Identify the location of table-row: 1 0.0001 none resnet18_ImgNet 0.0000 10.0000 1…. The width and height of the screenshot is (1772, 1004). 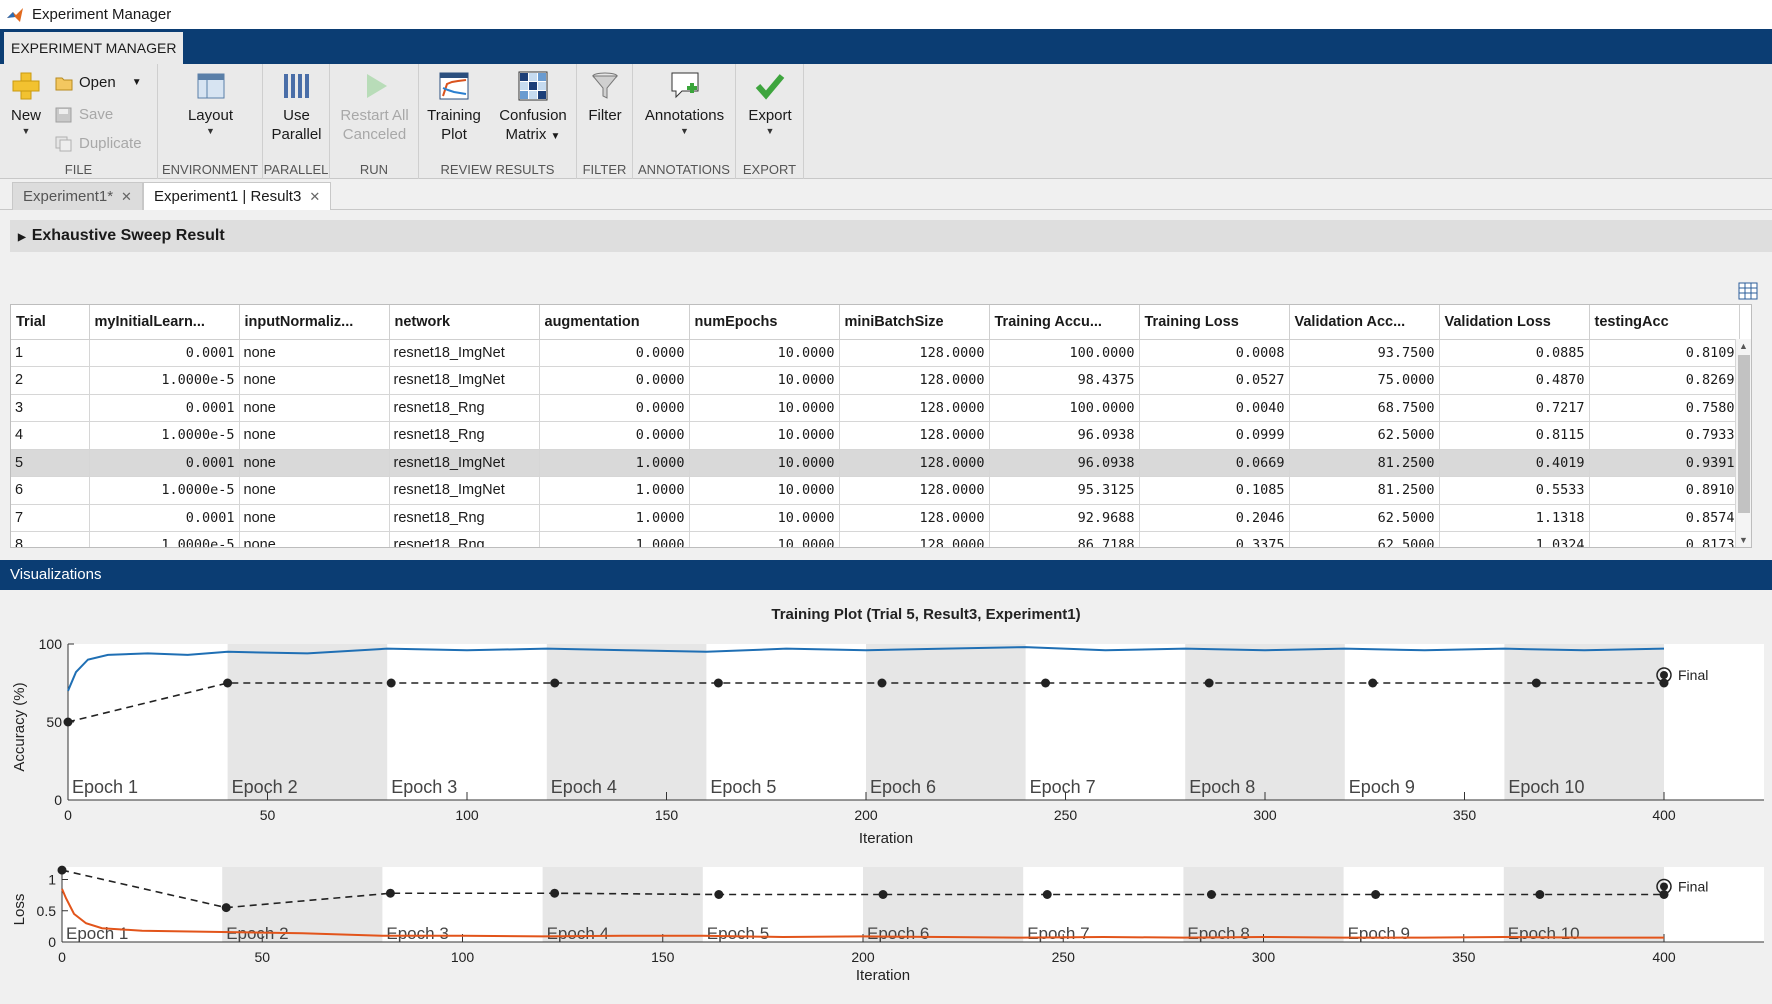
(875, 353).